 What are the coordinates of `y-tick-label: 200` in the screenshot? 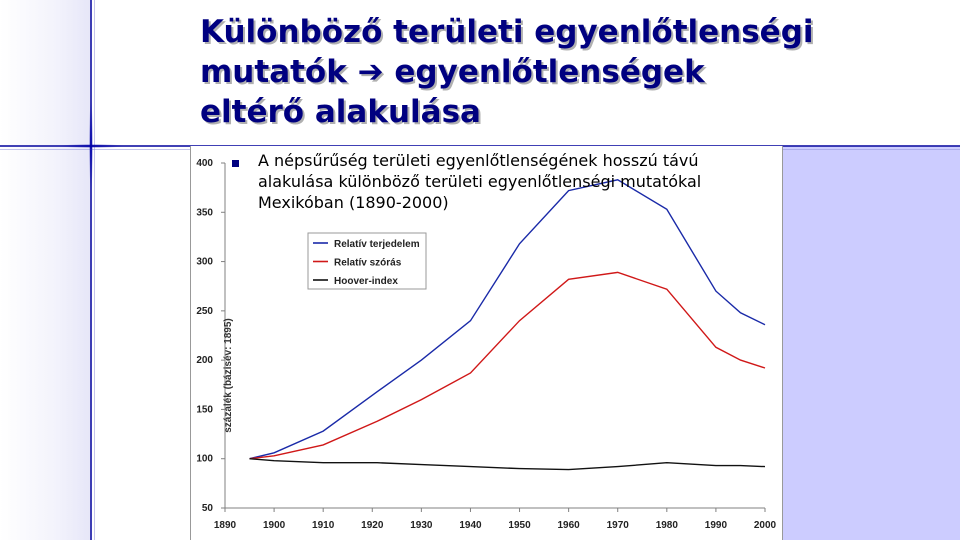 It's located at (204, 360).